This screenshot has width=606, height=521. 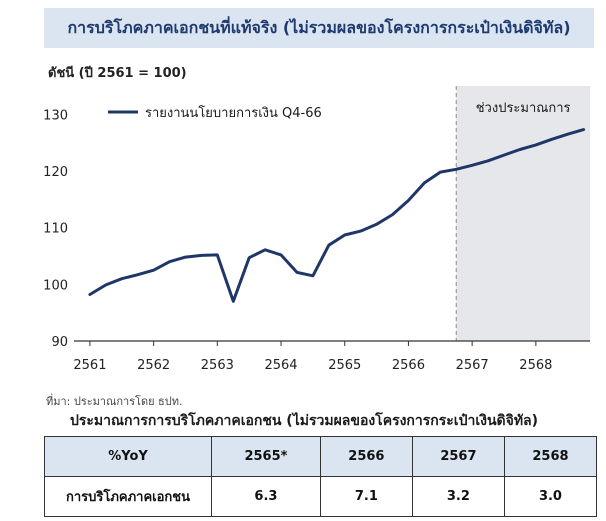 I want to click on table-cell: 3.2, so click(x=458, y=496).